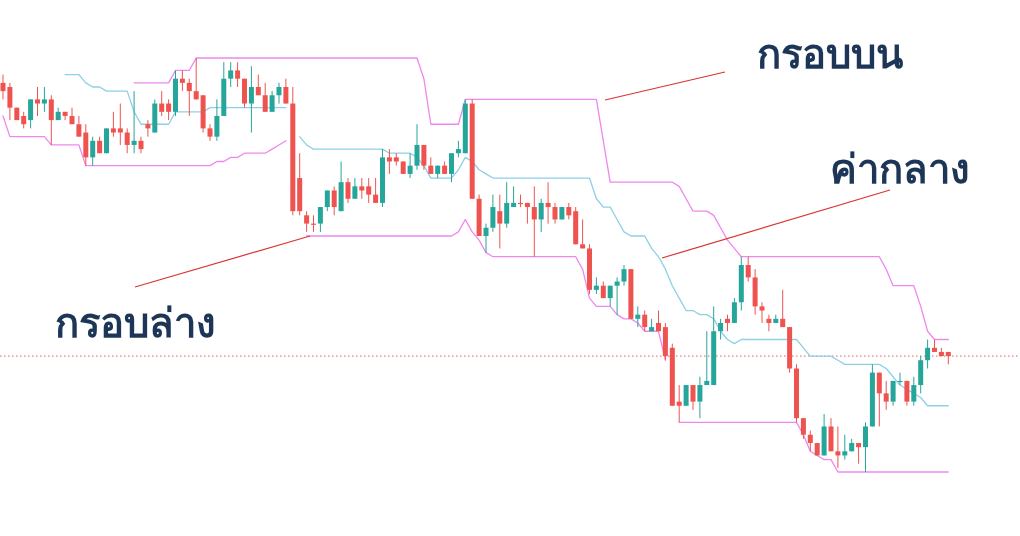 The image size is (1020, 536). I want to click on annotation: กรอบบน, so click(830, 54).